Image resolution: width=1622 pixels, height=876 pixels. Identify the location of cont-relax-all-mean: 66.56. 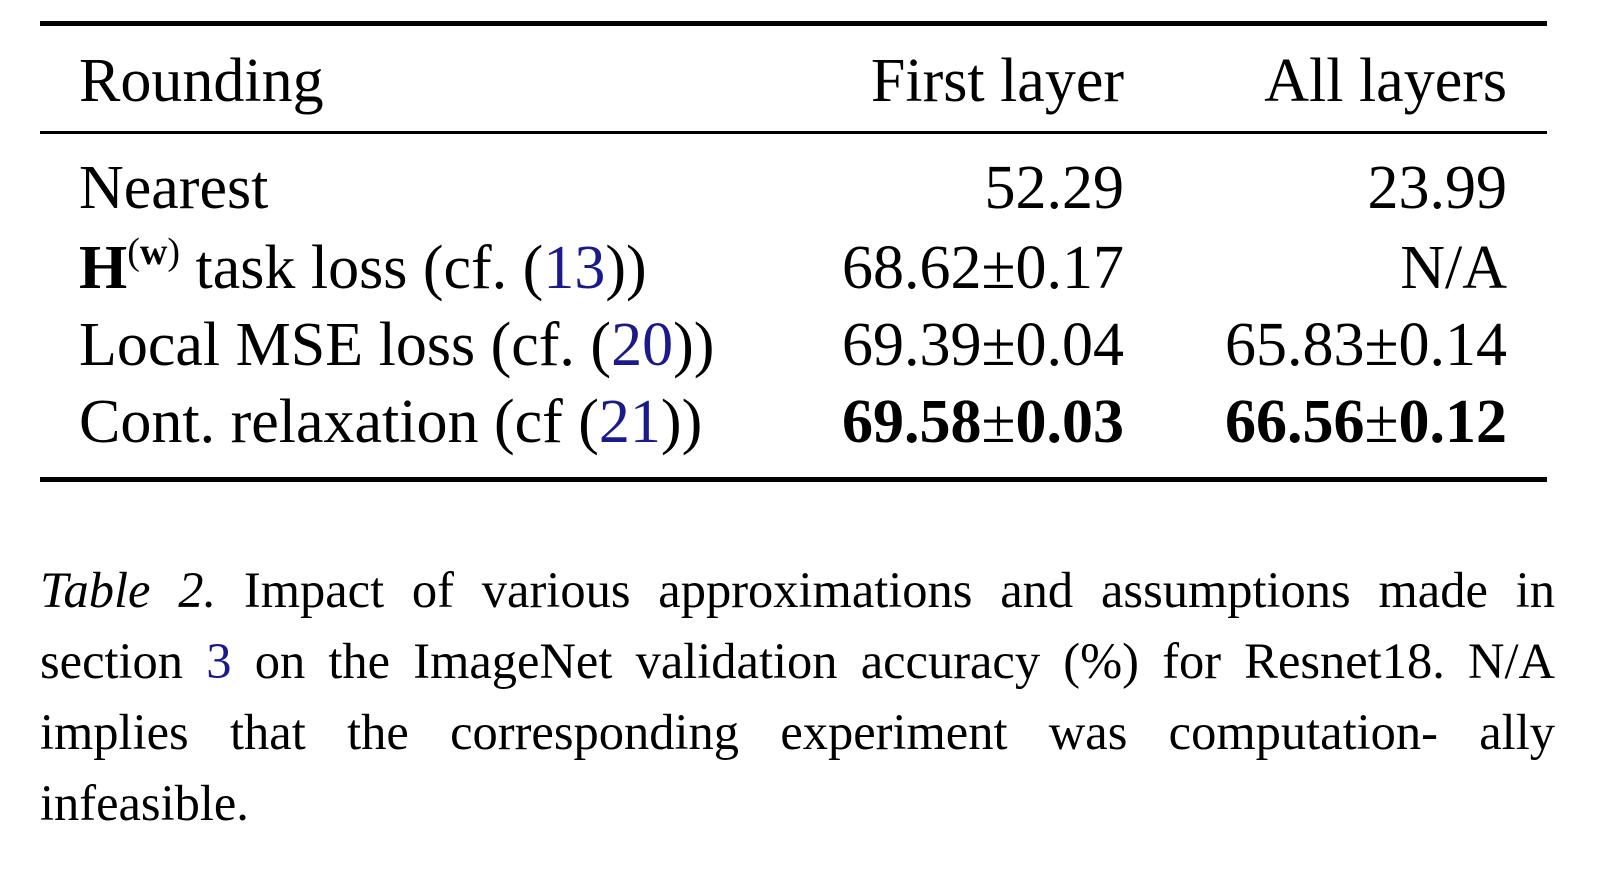
(1294, 422).